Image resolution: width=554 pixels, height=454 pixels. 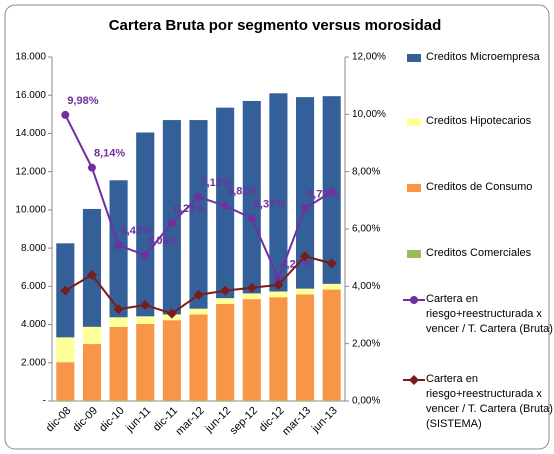 I want to click on legend-label: Creditos Microempresa, so click(x=483, y=57).